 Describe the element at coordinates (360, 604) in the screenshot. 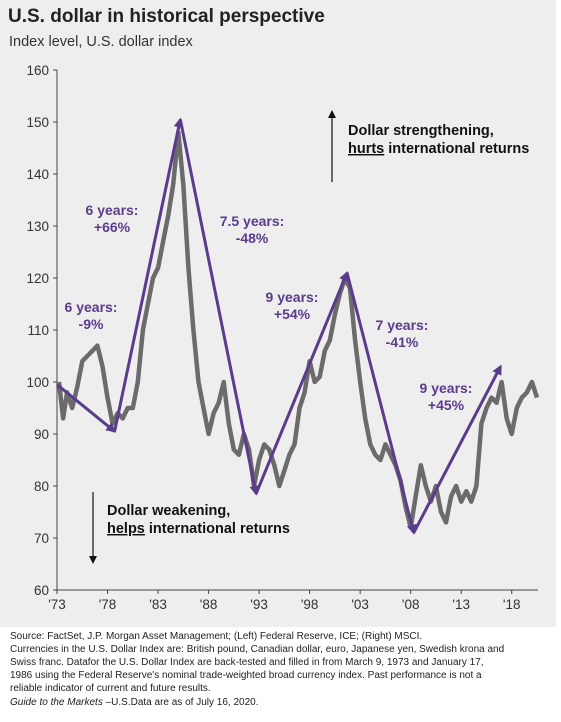

I see `x-tick-label-2003: '03` at that location.